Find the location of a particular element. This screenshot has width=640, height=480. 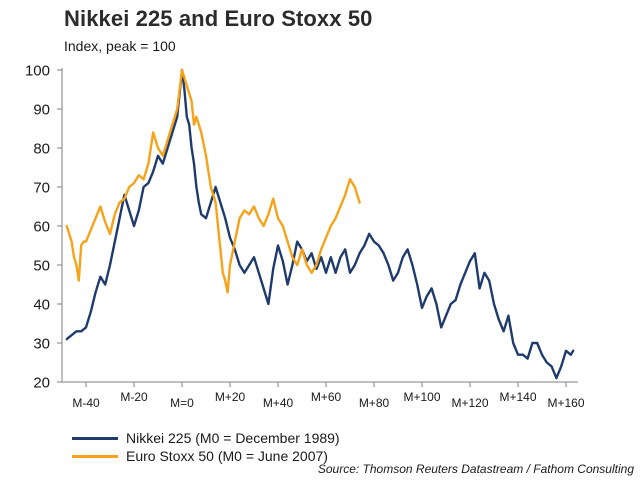

chart-title: Nikkei 225 and Euro Stoxx 50 is located at coordinates (218, 18).